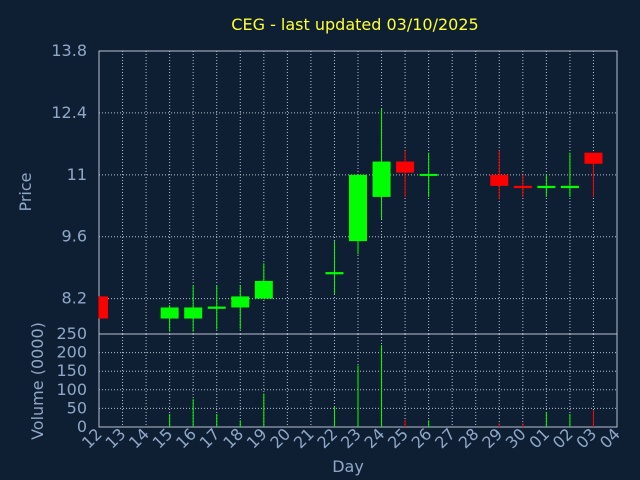 This screenshot has width=640, height=480. What do you see at coordinates (74, 236) in the screenshot?
I see `price-tick-label: 9.6` at bounding box center [74, 236].